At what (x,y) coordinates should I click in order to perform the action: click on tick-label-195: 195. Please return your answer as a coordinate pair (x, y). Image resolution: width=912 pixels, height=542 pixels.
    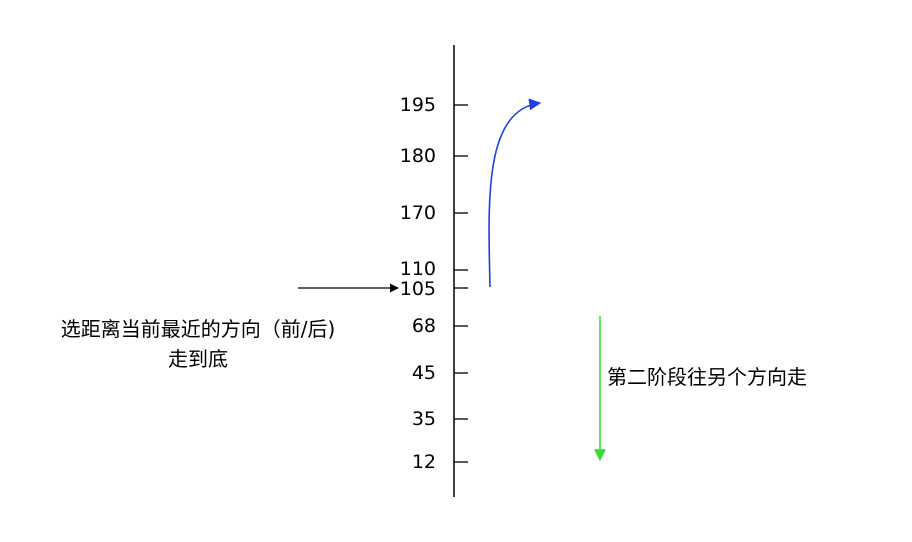
    Looking at the image, I should click on (417, 105).